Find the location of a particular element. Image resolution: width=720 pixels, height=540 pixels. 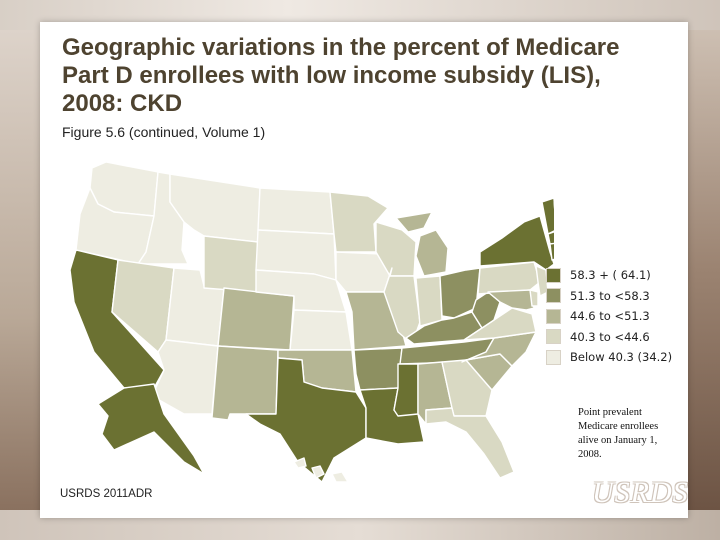

source-label: USRDS 2011ADR is located at coordinates (106, 494).